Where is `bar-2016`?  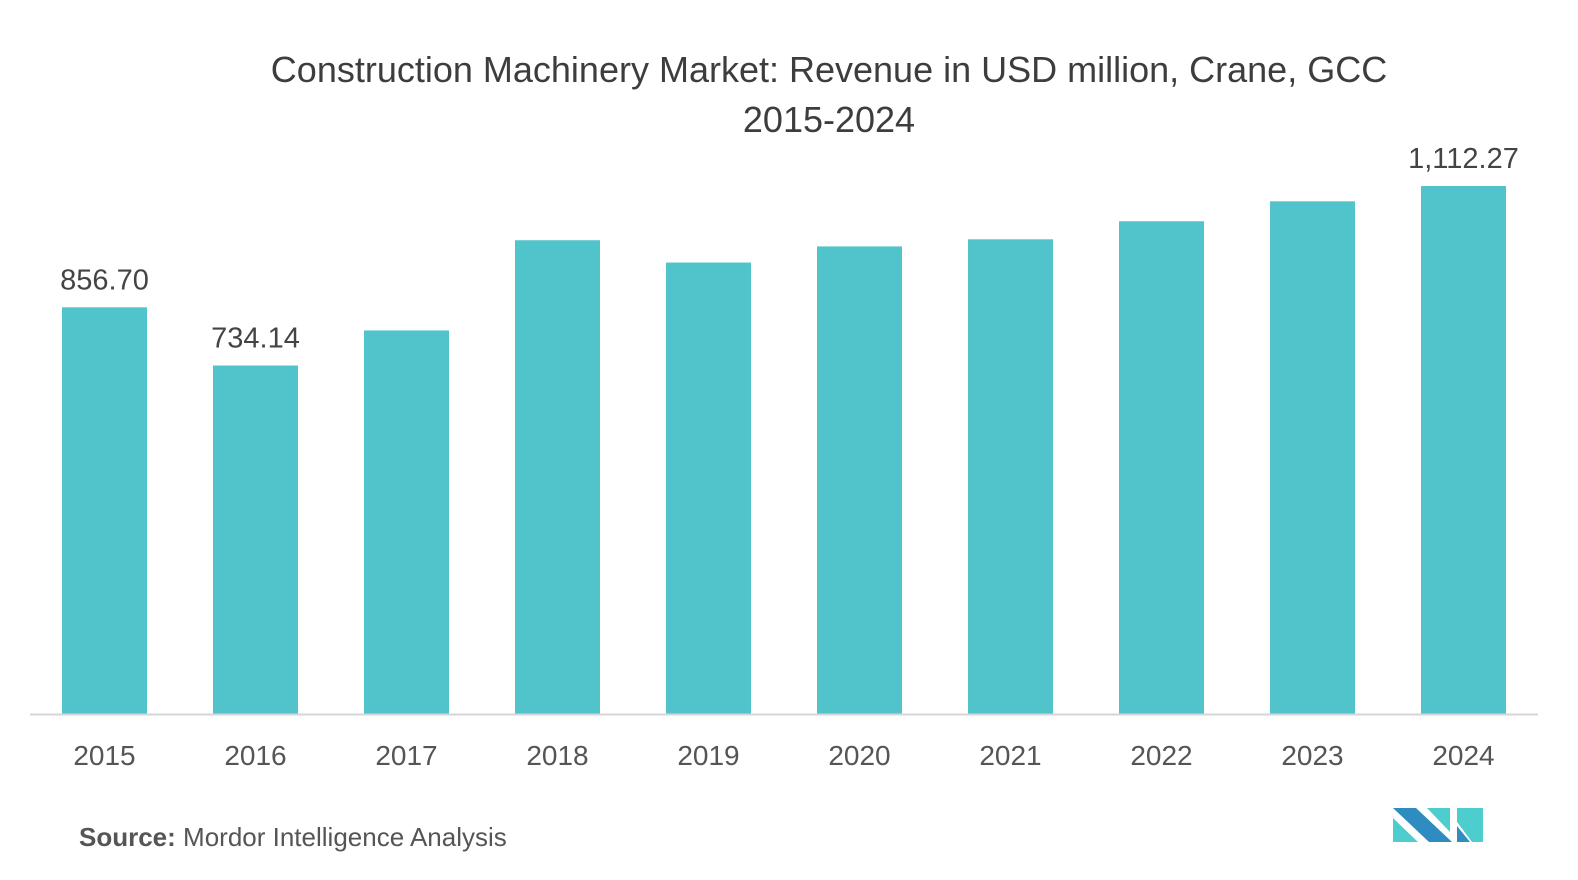
bar-2016 is located at coordinates (255, 539).